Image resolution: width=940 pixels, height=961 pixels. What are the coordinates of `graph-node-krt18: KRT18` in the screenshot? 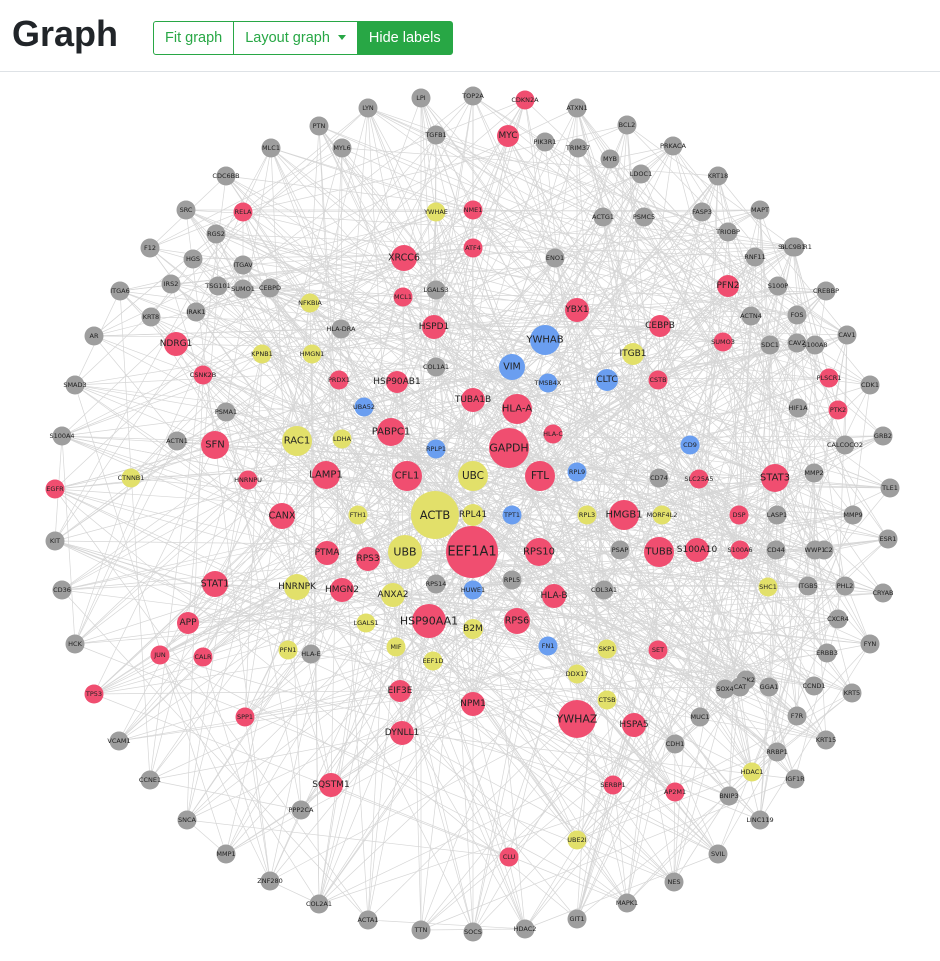 It's located at (718, 176).